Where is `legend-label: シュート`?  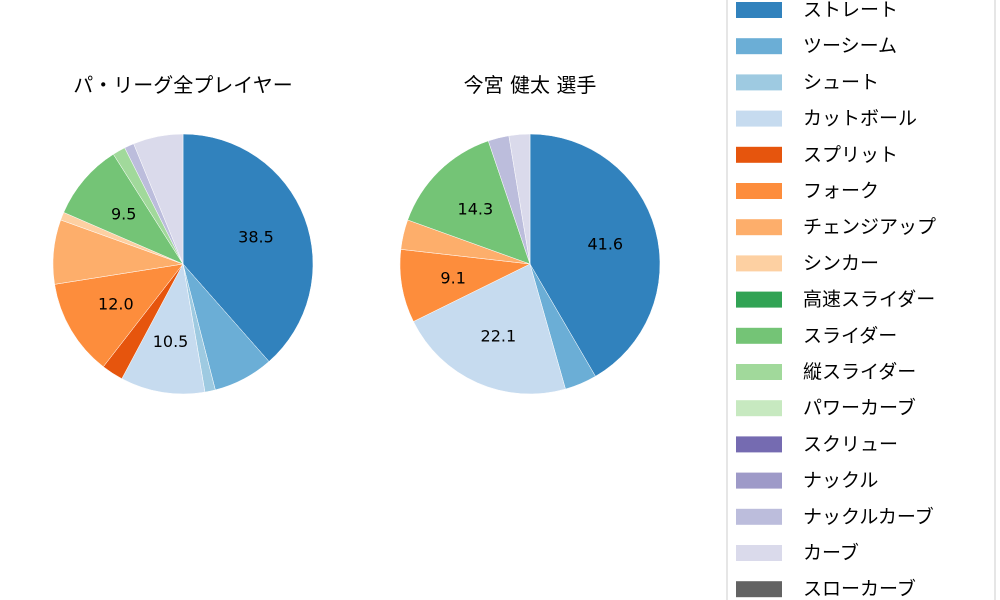
legend-label: シュート is located at coordinates (841, 82).